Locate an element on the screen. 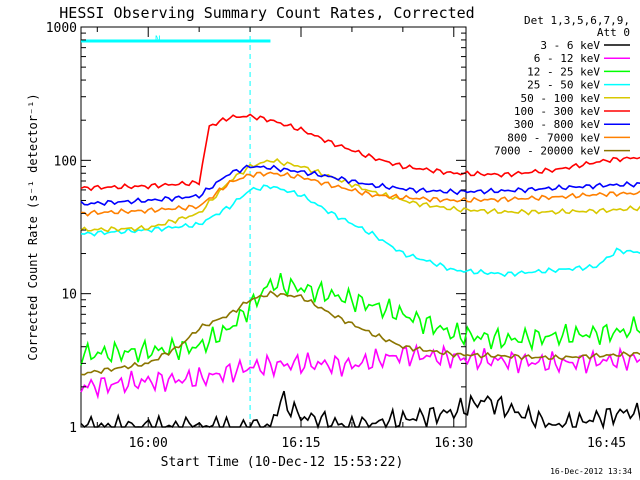  y-tick-label: 10 is located at coordinates (69, 295).